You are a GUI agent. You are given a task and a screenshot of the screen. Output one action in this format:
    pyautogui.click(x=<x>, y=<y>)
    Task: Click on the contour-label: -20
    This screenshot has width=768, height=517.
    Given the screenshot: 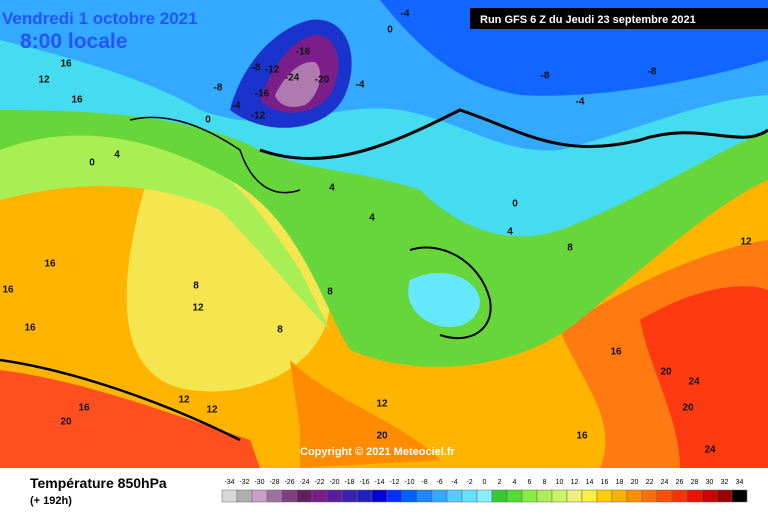 What is the action you would take?
    pyautogui.click(x=322, y=80)
    